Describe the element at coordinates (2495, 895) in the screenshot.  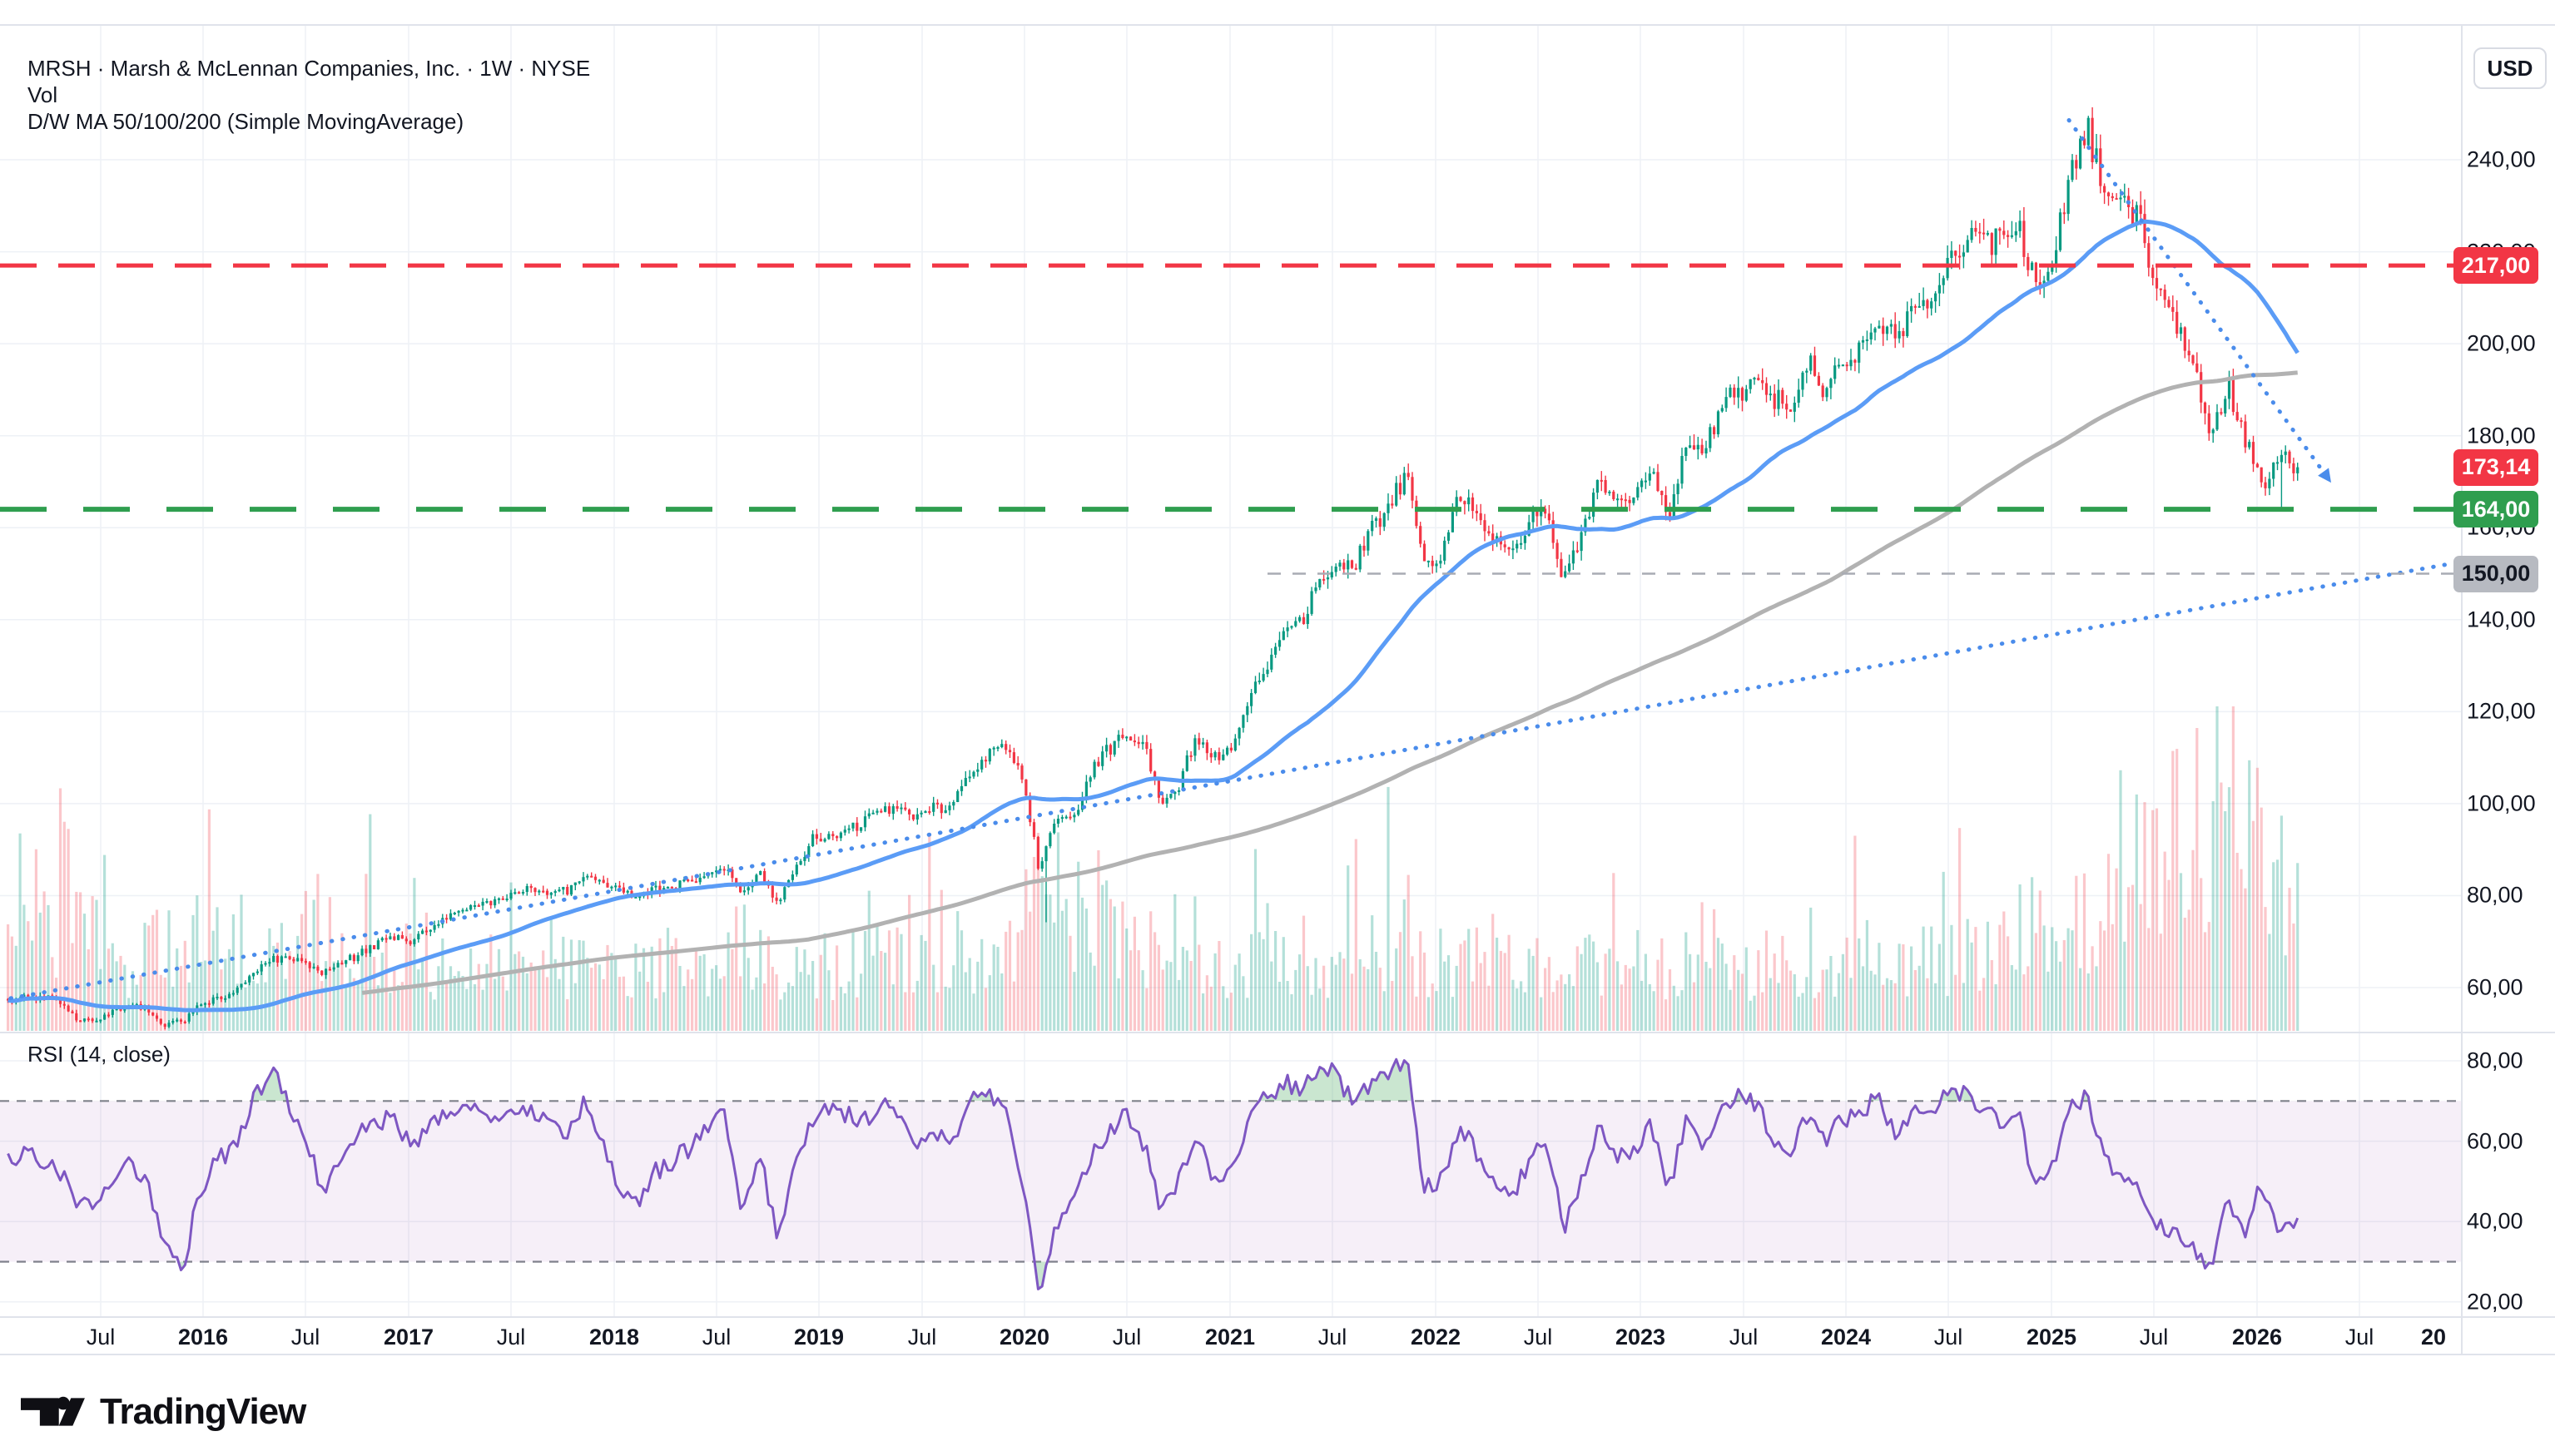
I see `price-tick-label: 80,00` at that location.